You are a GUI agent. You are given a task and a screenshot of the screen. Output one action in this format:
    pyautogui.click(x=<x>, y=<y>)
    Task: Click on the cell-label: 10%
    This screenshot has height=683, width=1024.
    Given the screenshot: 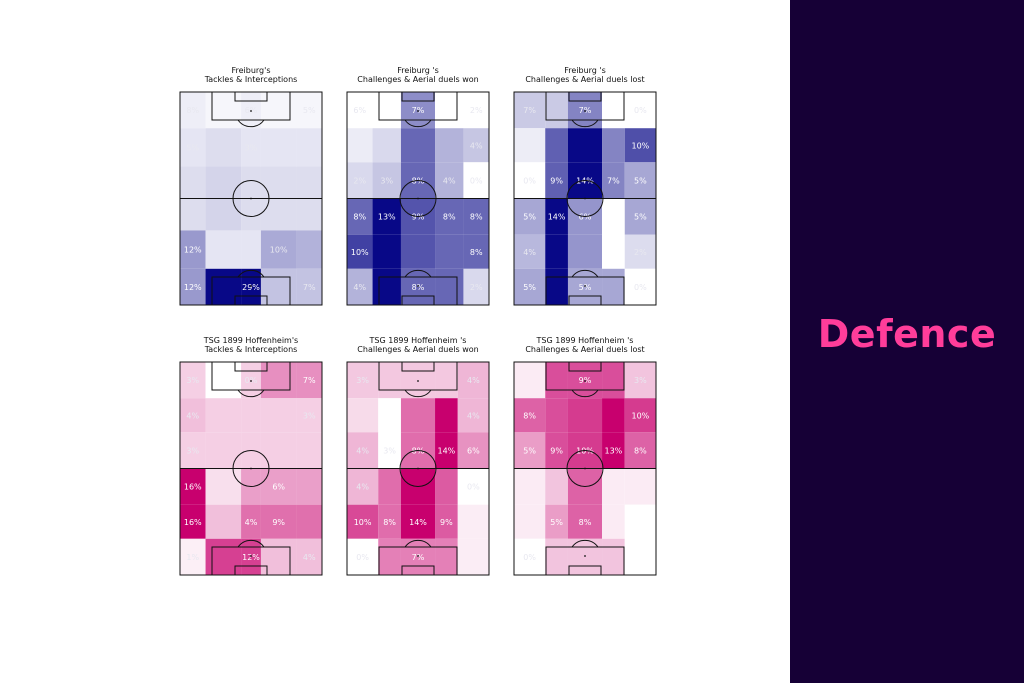 What is the action you would take?
    pyautogui.click(x=363, y=522)
    